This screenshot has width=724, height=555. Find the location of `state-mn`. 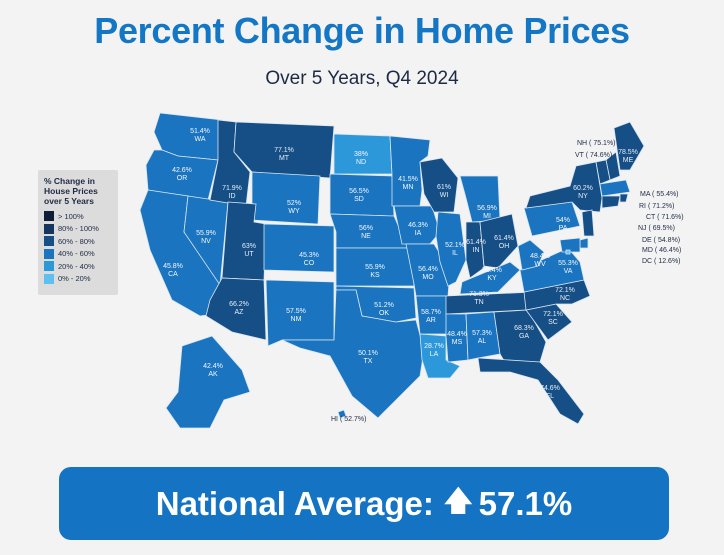

state-mn is located at coordinates (410, 171).